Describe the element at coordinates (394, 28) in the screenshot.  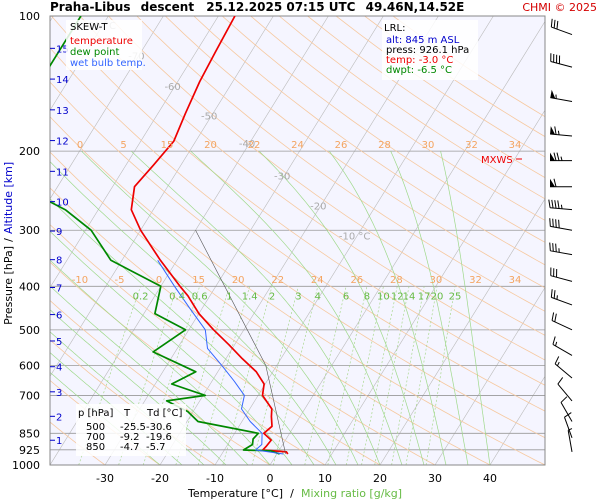
I see `lrl-title: LRL:` at that location.